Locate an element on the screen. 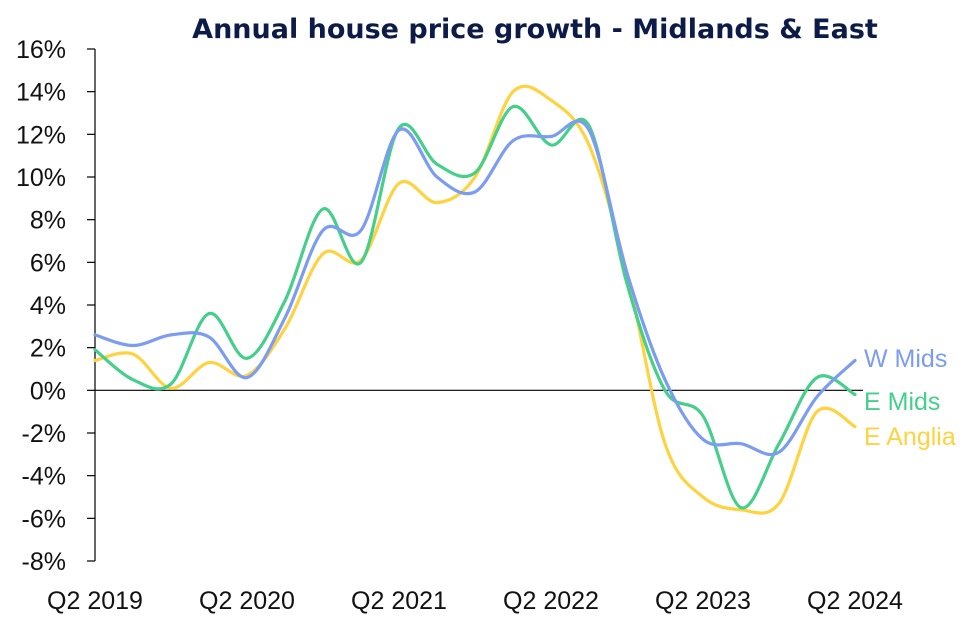 The height and width of the screenshot is (635, 975). y-tick-label: 2% is located at coordinates (48, 349).